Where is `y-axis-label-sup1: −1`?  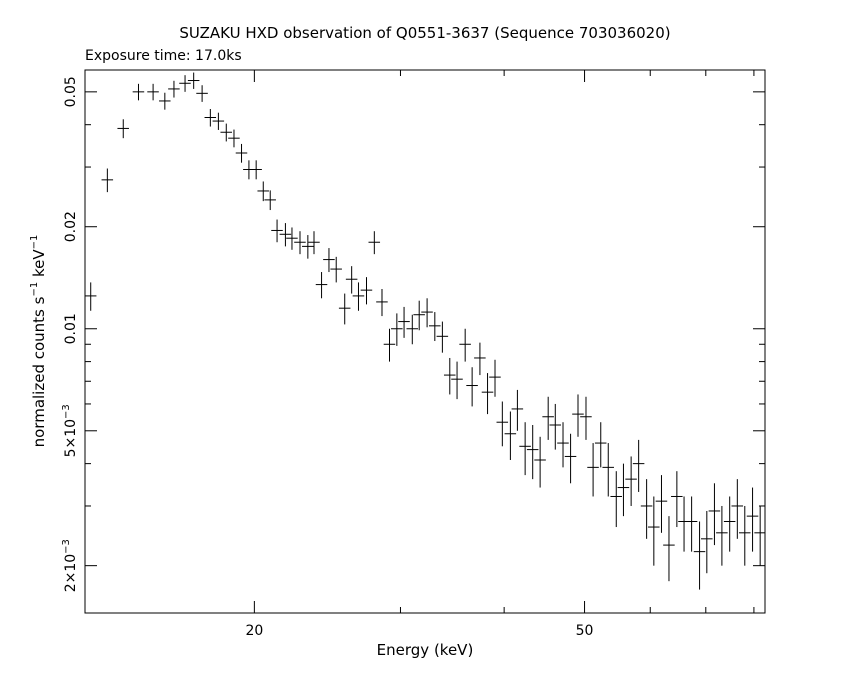
y-axis-label-sup1: −1 is located at coordinates (34, 289).